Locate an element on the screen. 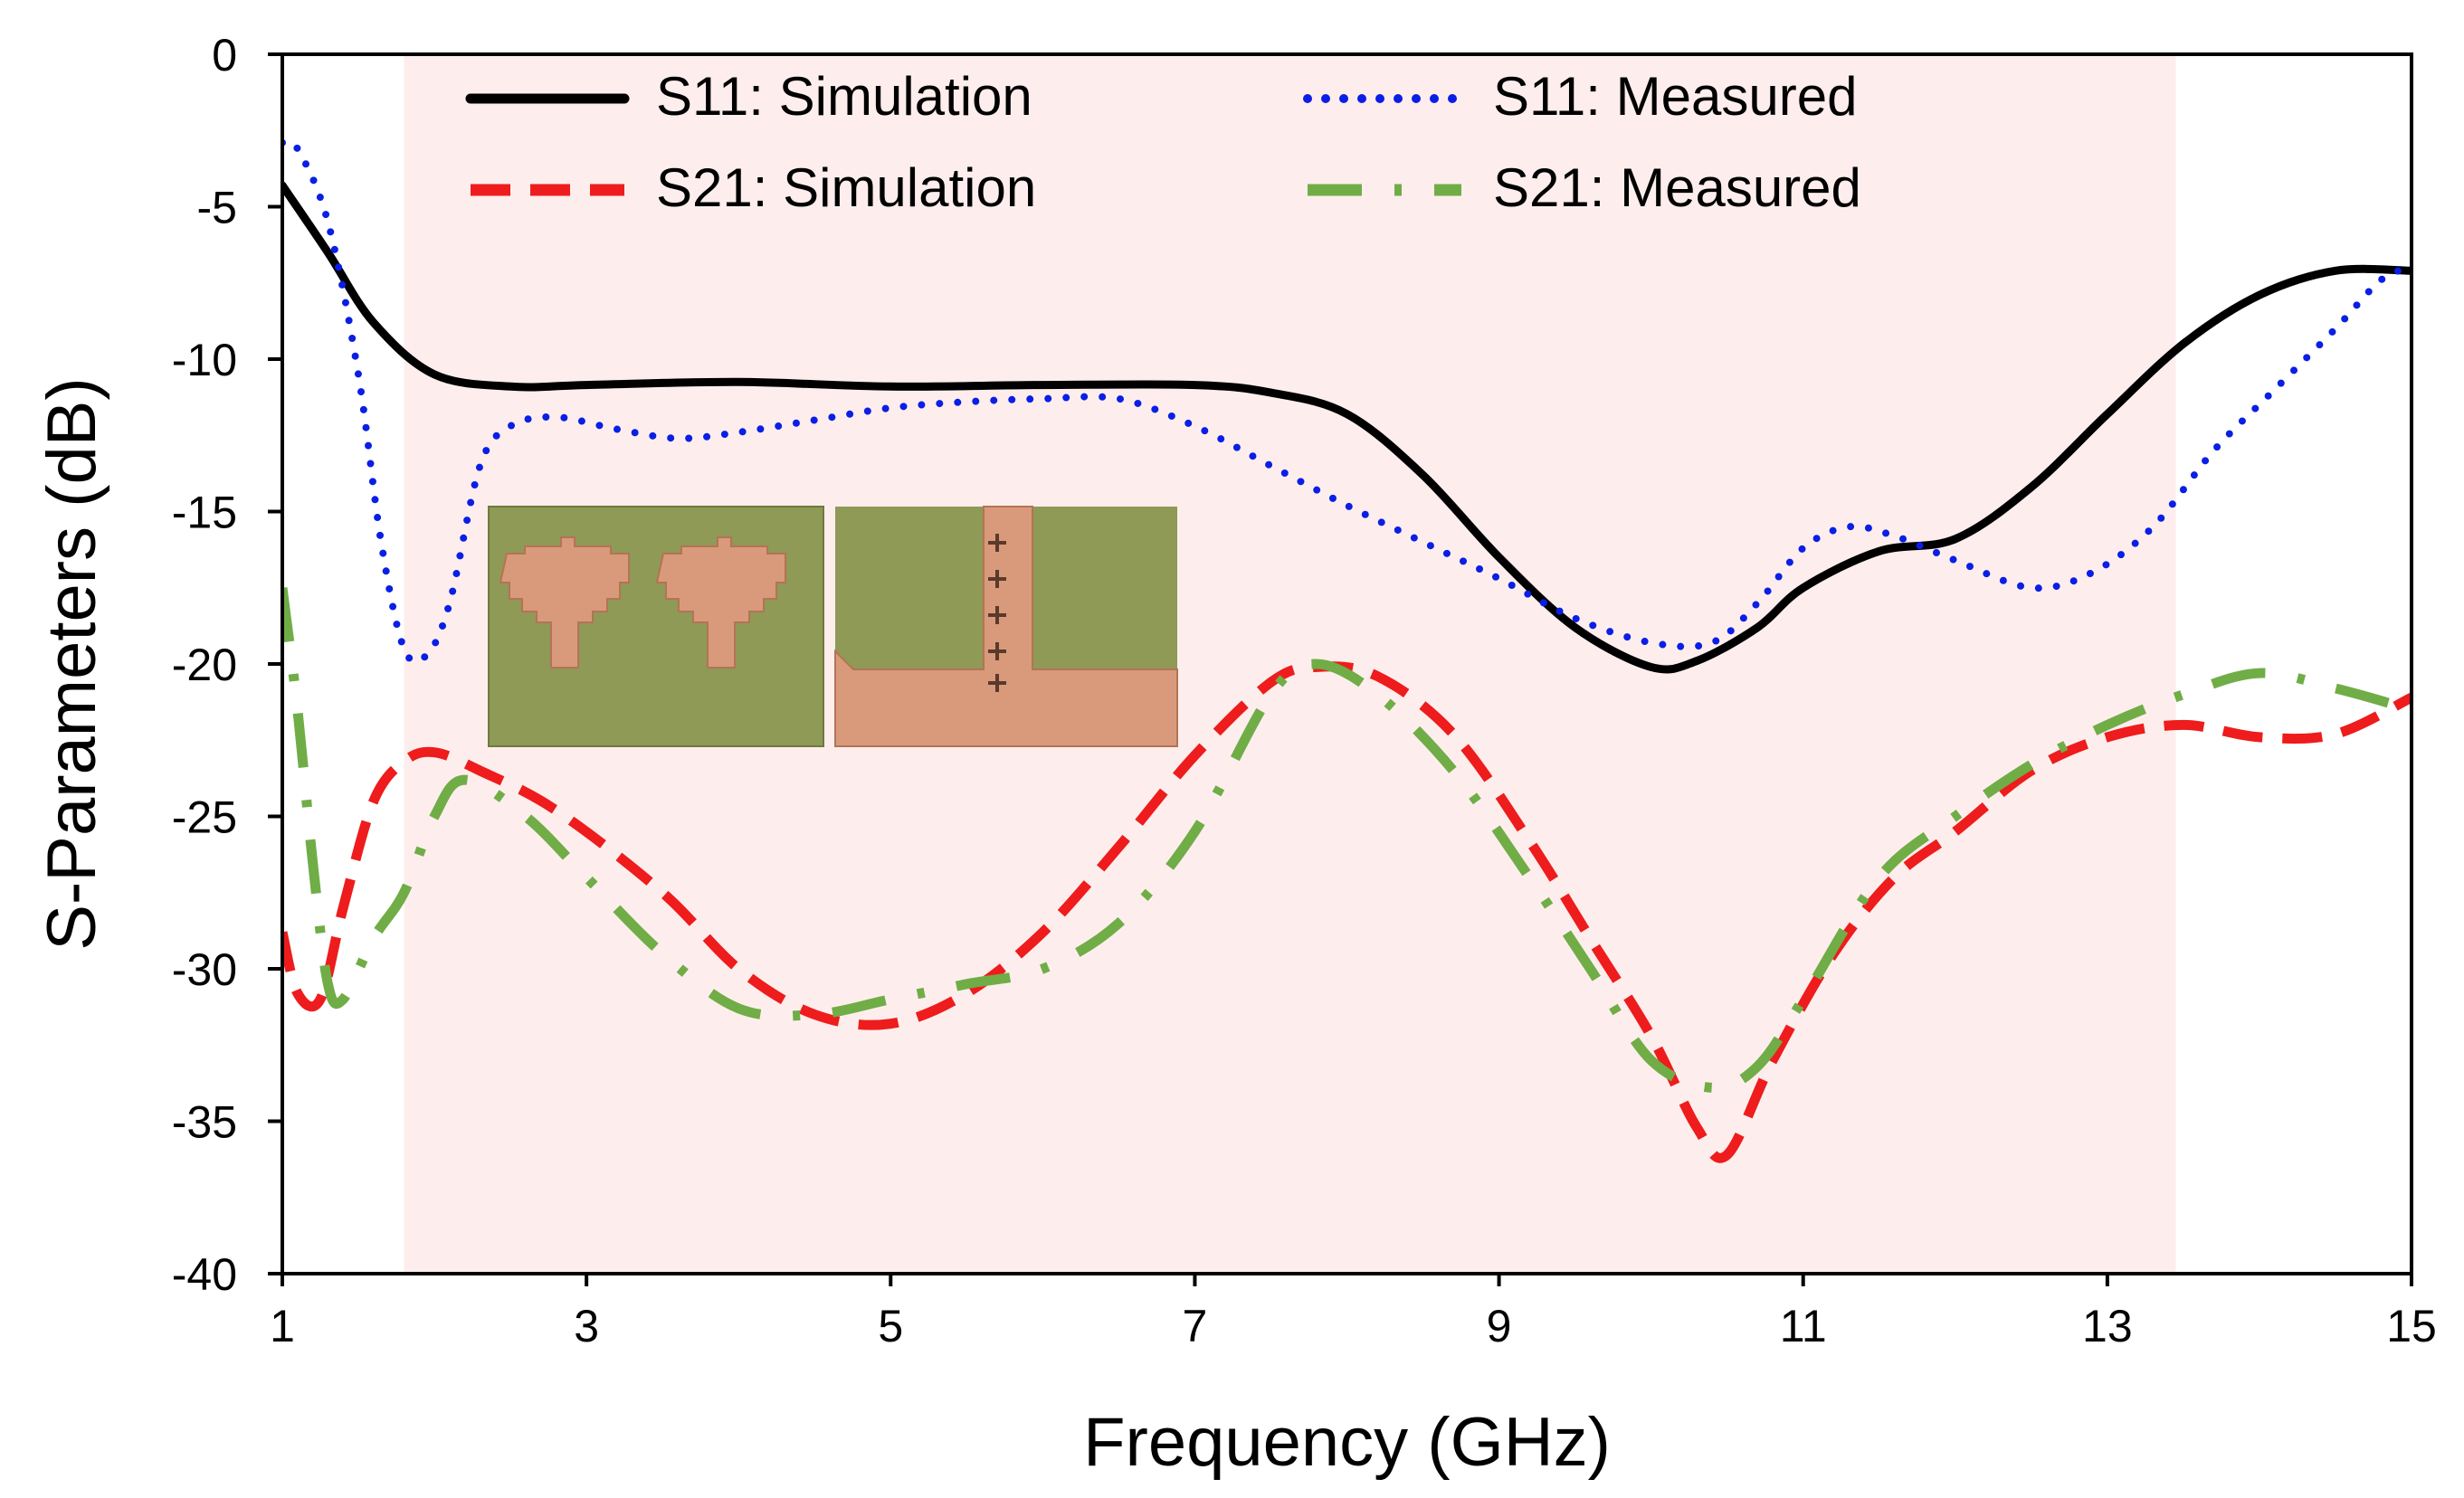 This screenshot has width=2464, height=1498. y-tick-label: -5 is located at coordinates (217, 208).